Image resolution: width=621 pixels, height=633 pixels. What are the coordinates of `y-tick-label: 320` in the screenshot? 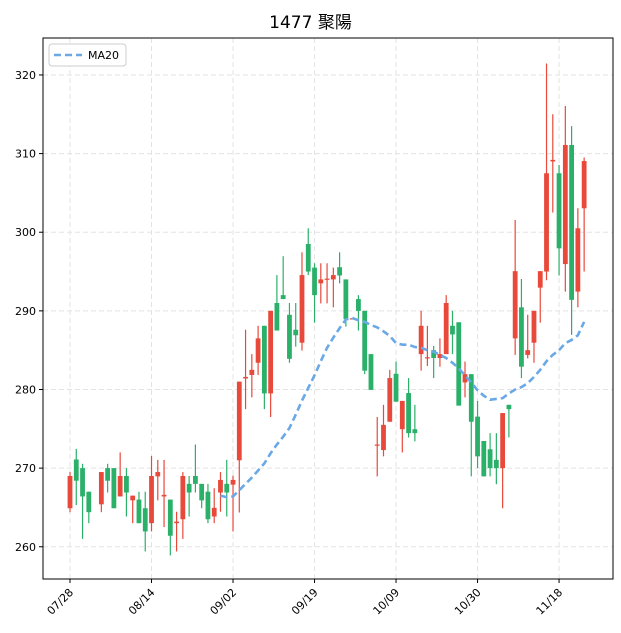 It's located at (25, 75).